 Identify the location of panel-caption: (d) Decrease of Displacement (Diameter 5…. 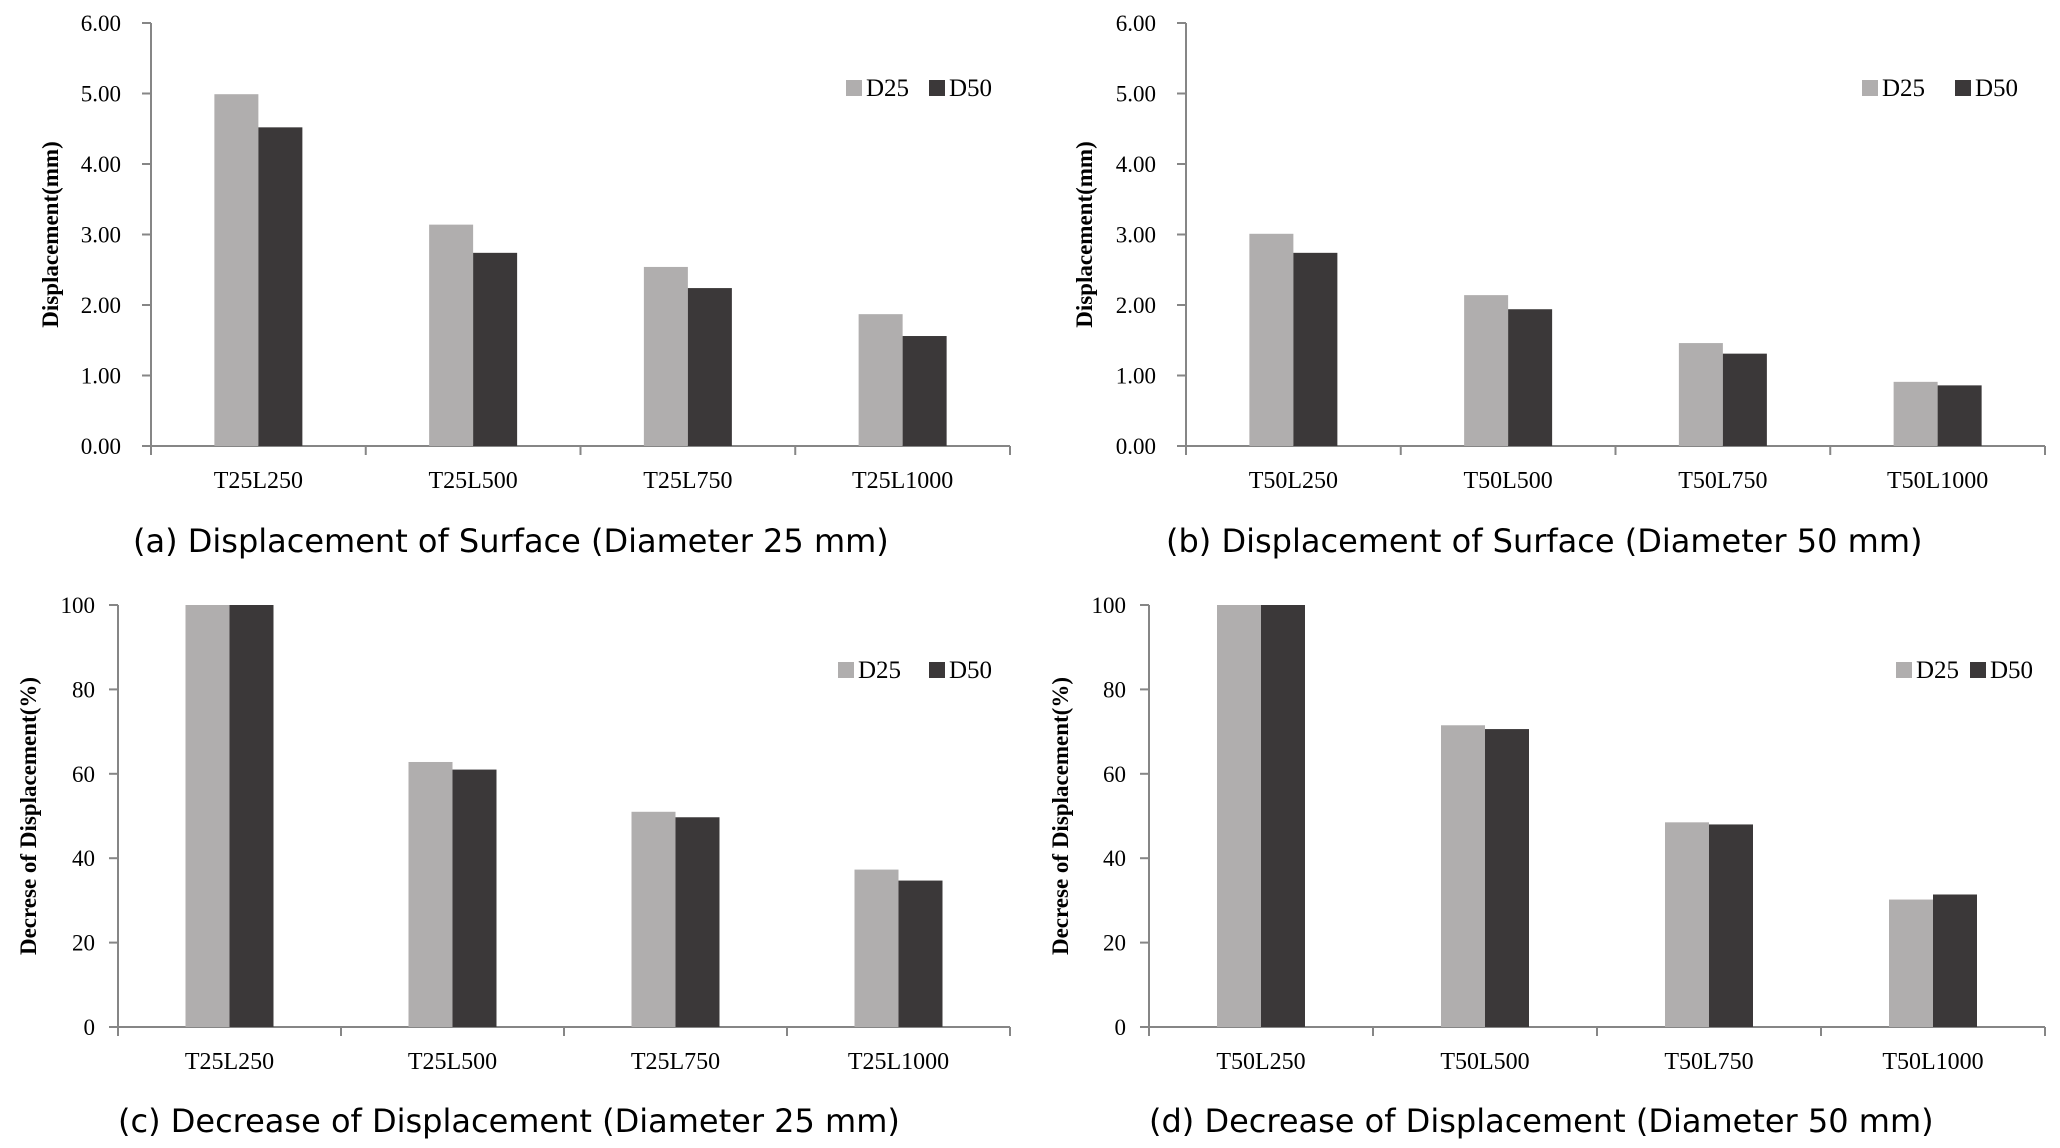
(1541, 1121).